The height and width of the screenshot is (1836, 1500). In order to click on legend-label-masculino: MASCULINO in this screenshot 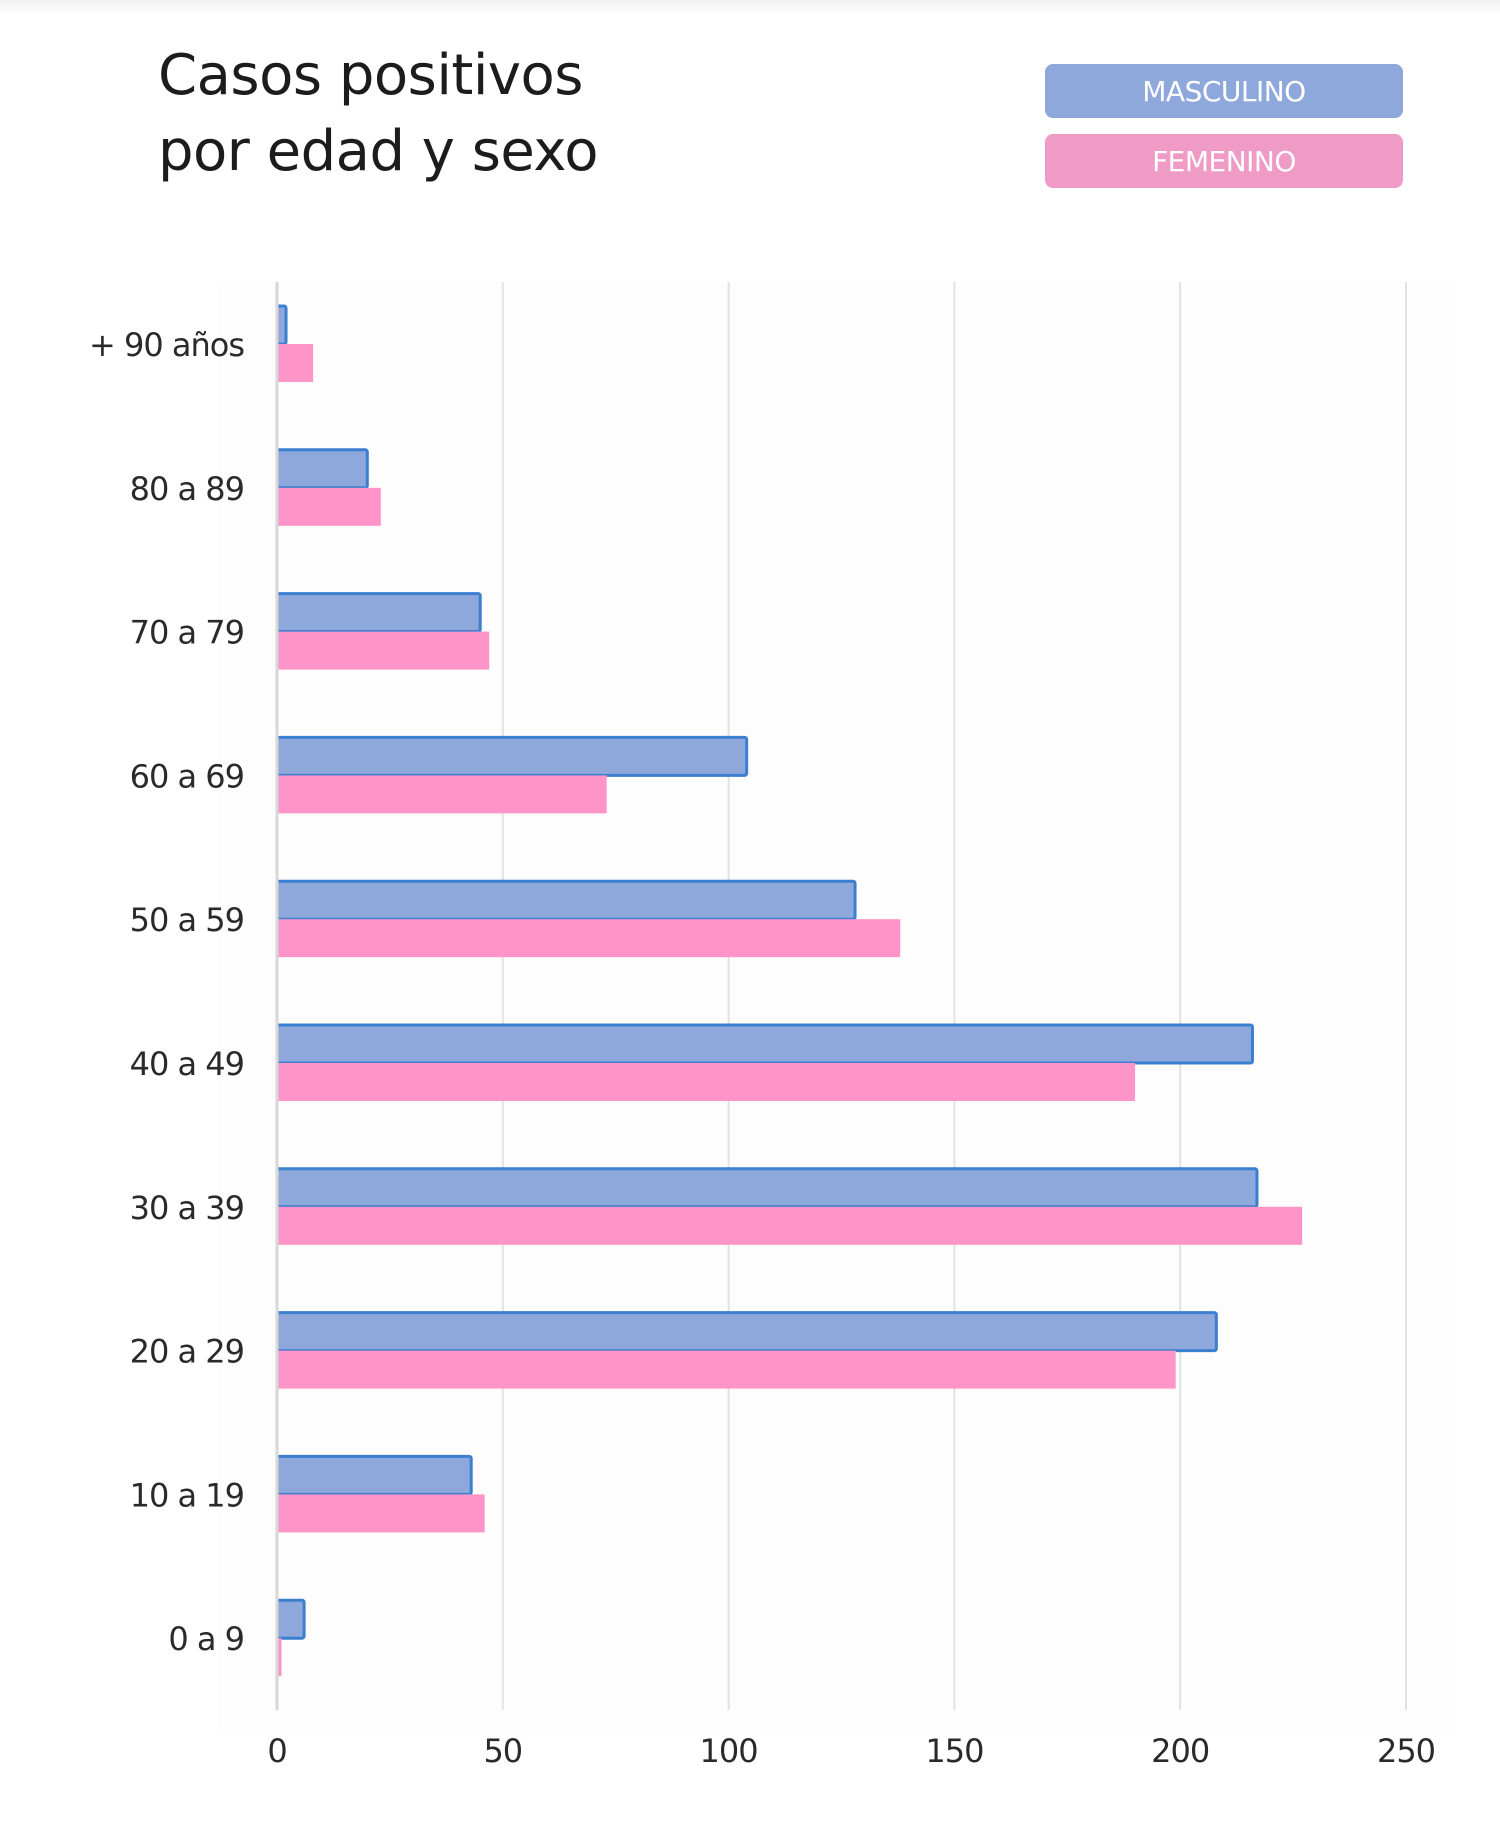, I will do `click(1224, 91)`.